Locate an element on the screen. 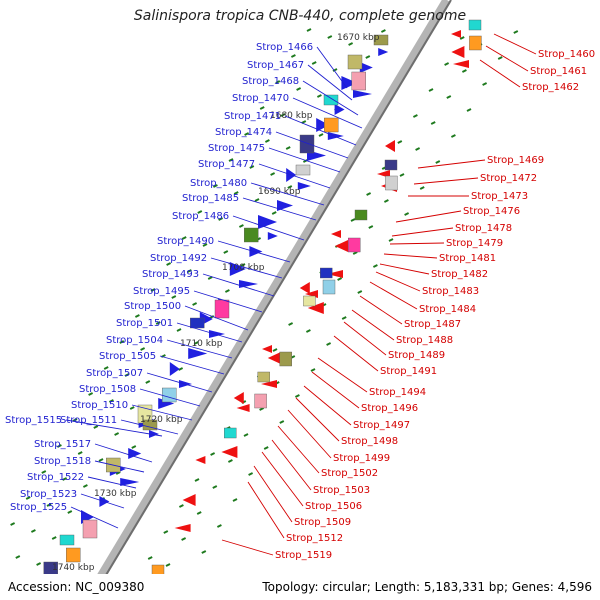 Image resolution: width=600 pixels, height=600 pixels. right-gene-label: Strop_1482 is located at coordinates (459, 274).